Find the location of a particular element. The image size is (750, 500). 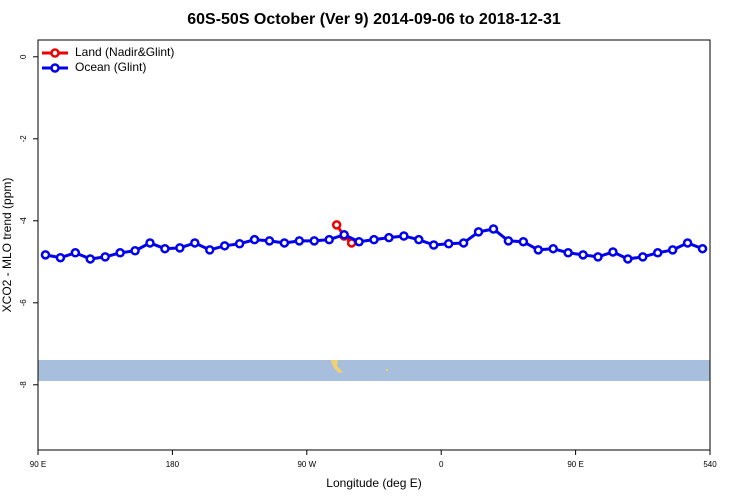

y-tick-label: -4 is located at coordinates (23, 221).